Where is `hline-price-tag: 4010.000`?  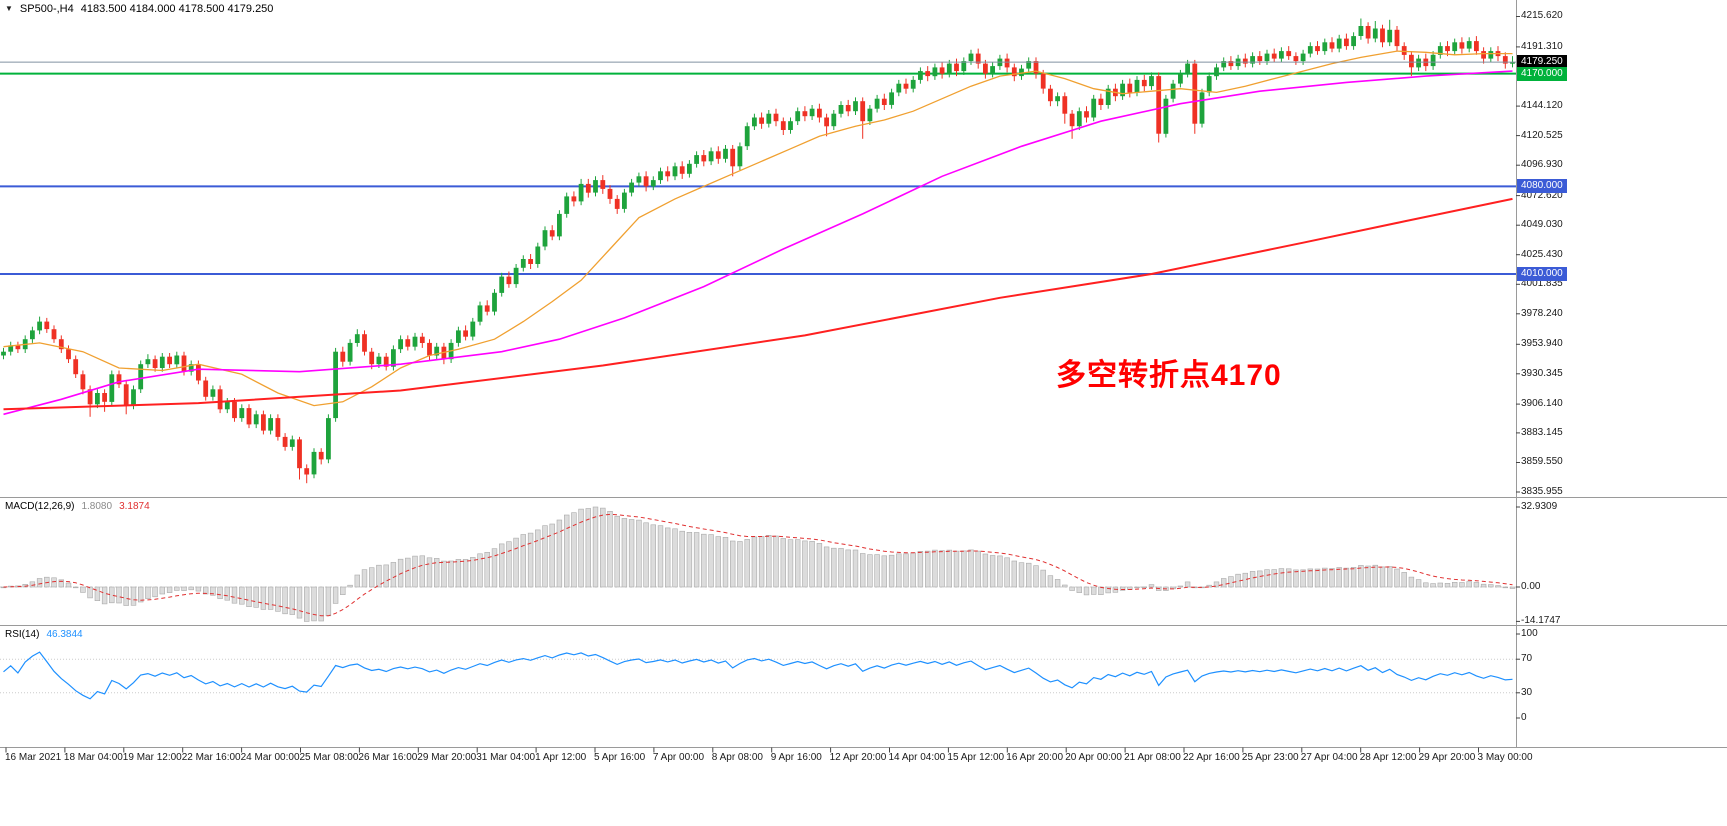 hline-price-tag: 4010.000 is located at coordinates (1542, 274).